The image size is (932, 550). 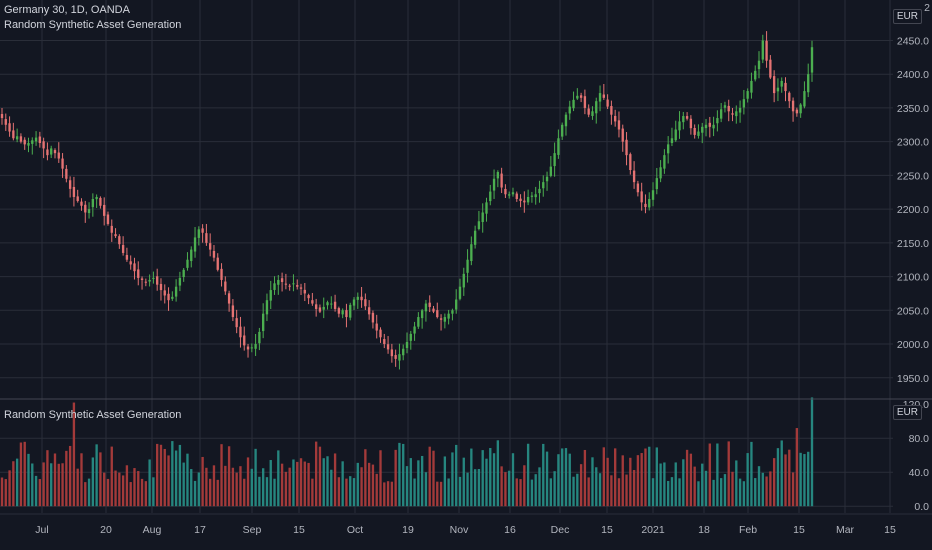 I want to click on price-tick-label: 2150.0, so click(x=913, y=244).